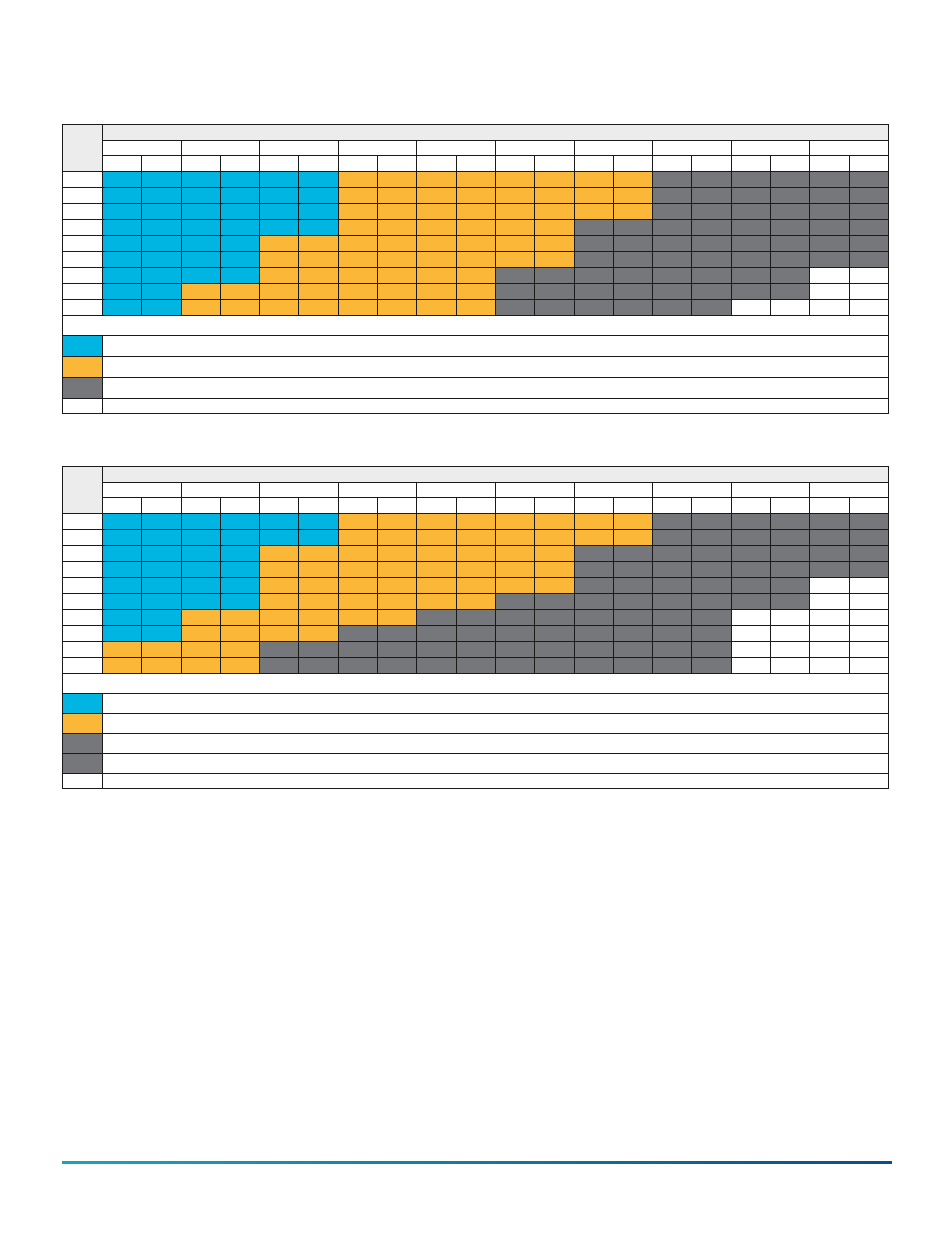 The image size is (950, 1241). What do you see at coordinates (495, 367) in the screenshot?
I see `legend-description` at bounding box center [495, 367].